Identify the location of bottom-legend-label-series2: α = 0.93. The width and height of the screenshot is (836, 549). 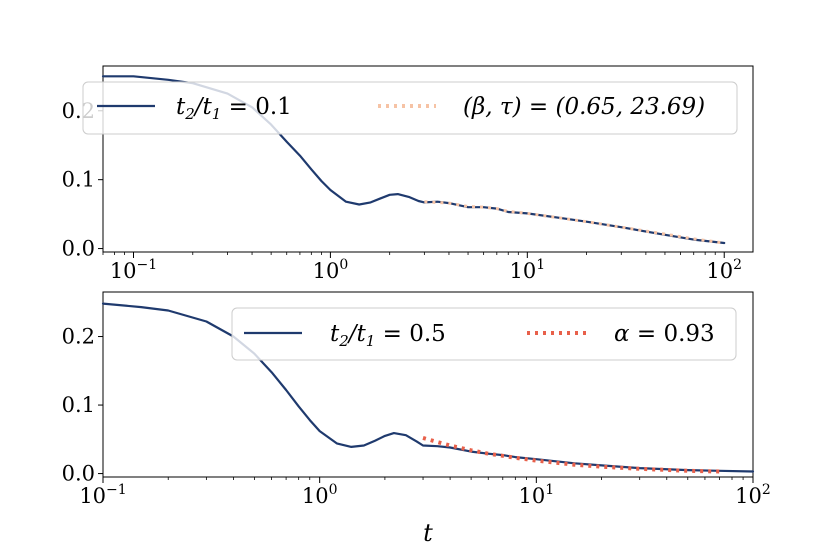
(664, 334).